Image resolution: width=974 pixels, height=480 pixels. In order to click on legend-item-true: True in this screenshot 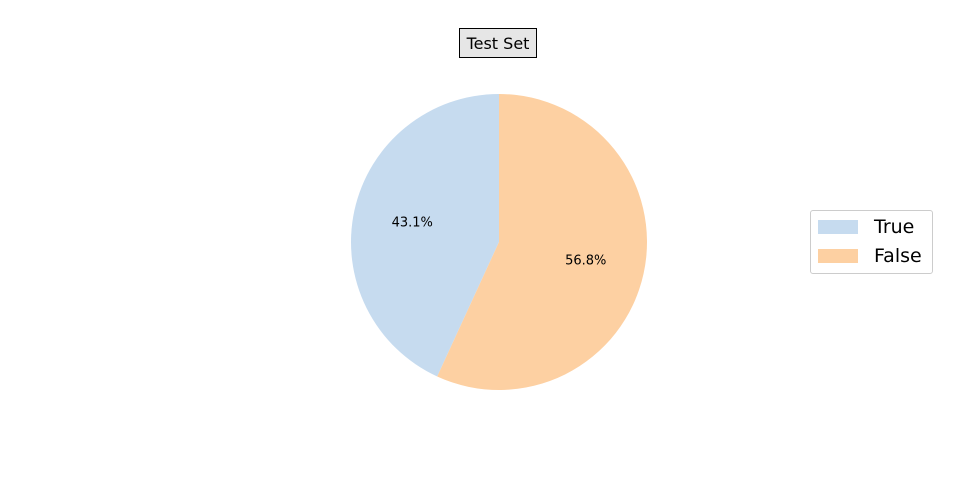, I will do `click(866, 227)`.